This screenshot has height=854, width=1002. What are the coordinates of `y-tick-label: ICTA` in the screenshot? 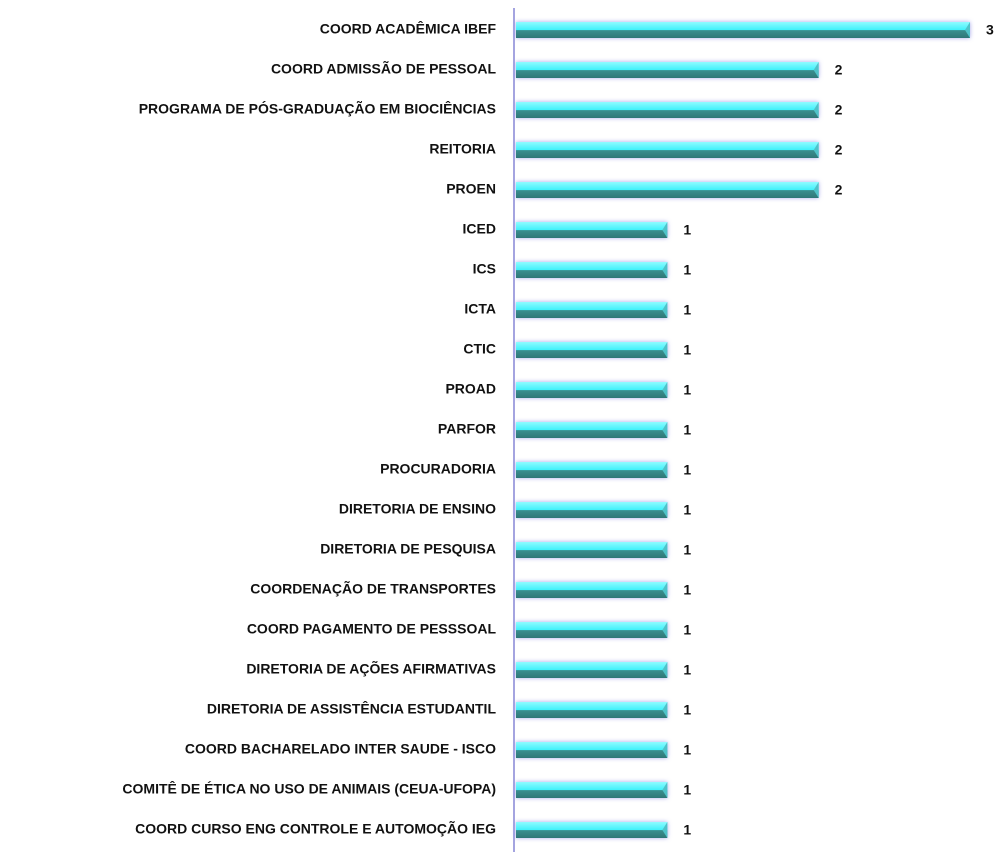 It's located at (480, 309).